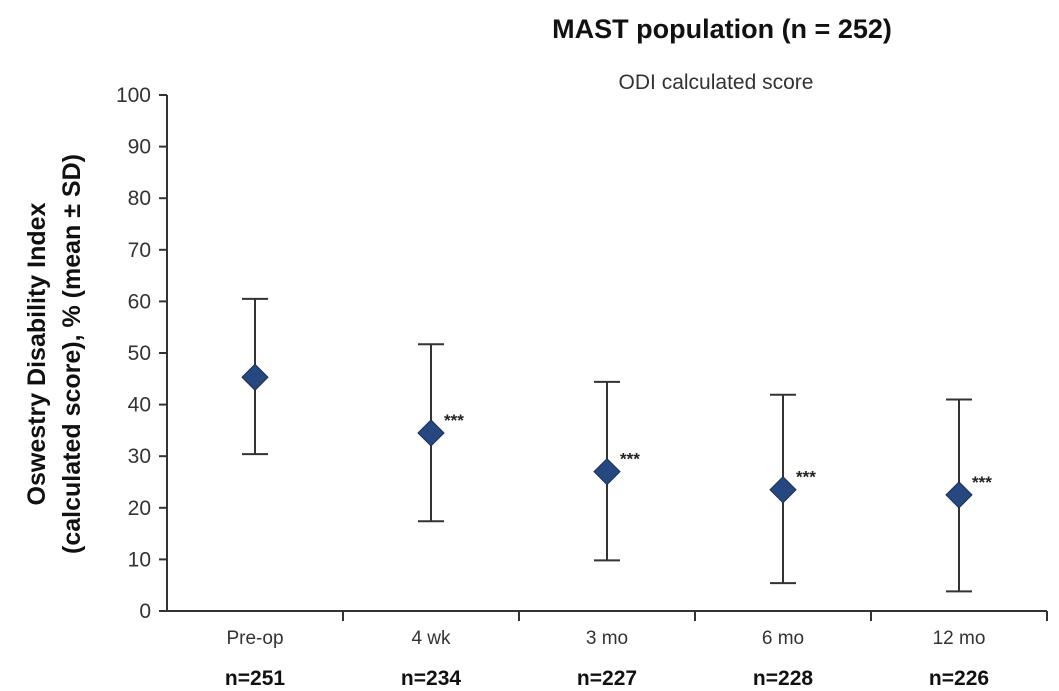 This screenshot has width=1059, height=691. What do you see at coordinates (959, 678) in the screenshot?
I see `n-count-label: n=226` at bounding box center [959, 678].